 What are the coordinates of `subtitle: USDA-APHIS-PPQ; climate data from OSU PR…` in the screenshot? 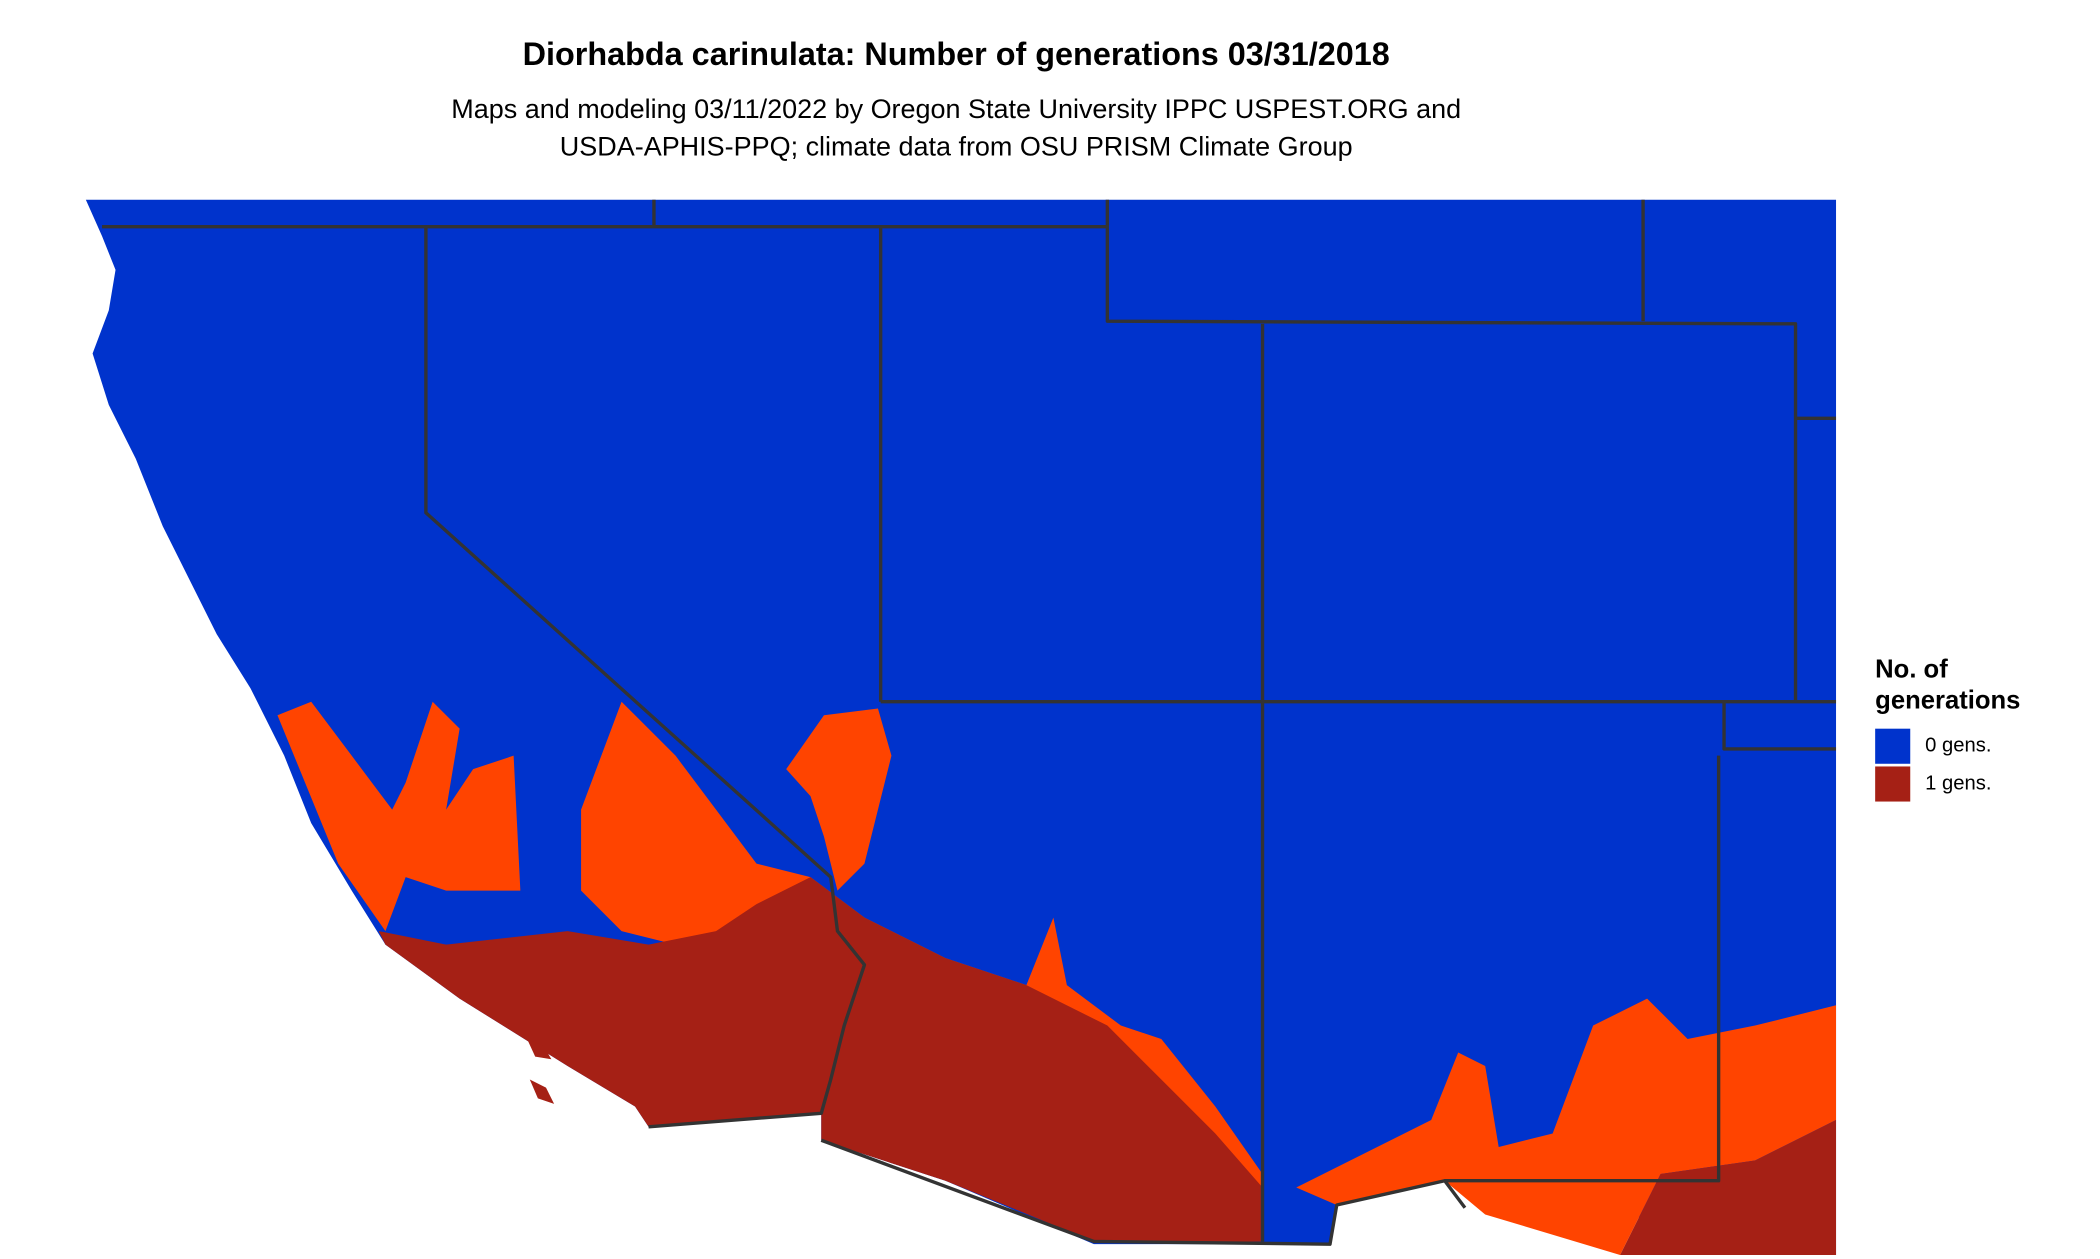 It's located at (956, 147).